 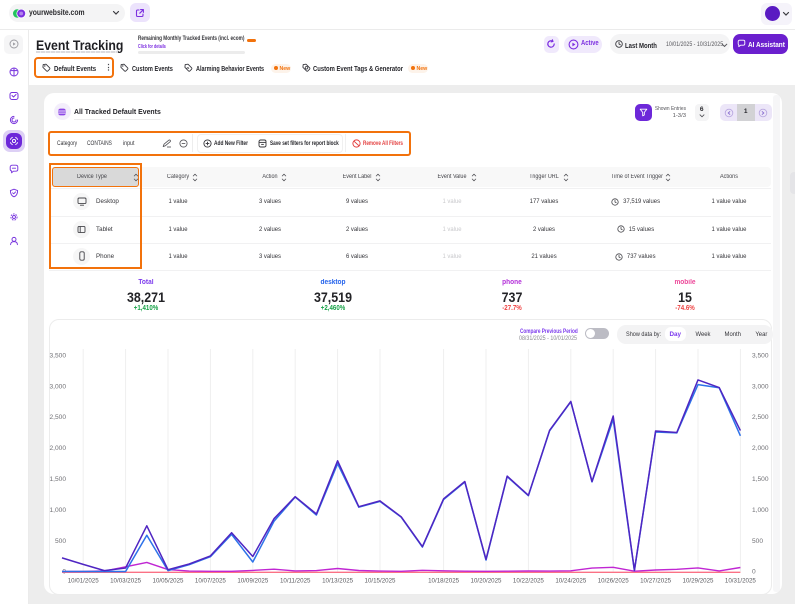 What do you see at coordinates (381, 581) in the screenshot?
I see `svg-text: 10/15/2025` at bounding box center [381, 581].